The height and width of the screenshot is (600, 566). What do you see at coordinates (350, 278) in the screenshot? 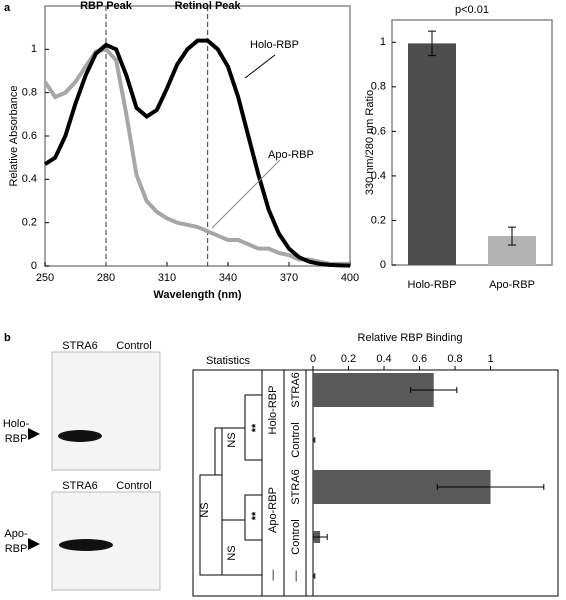
I see `x-tick-label: 400` at bounding box center [350, 278].